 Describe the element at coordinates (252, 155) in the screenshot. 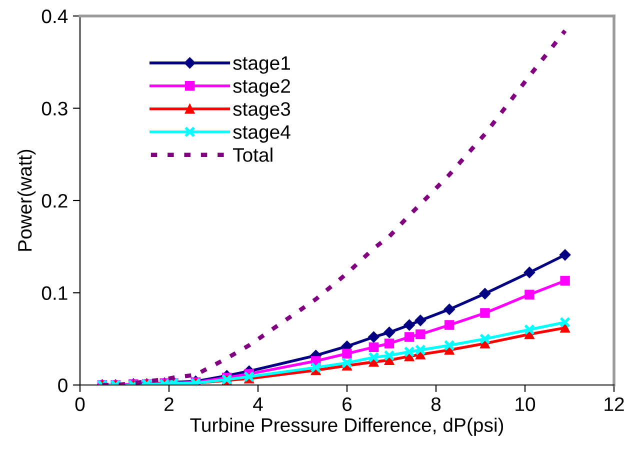

I see `legend-label: Total` at that location.